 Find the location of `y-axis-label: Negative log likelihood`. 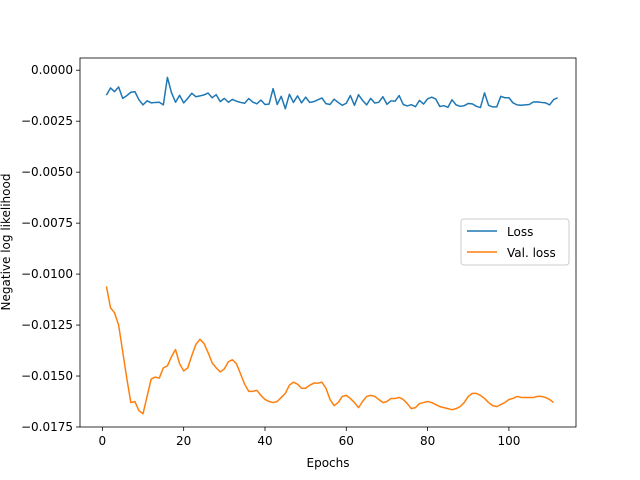

y-axis-label: Negative log likelihood is located at coordinates (6, 242).